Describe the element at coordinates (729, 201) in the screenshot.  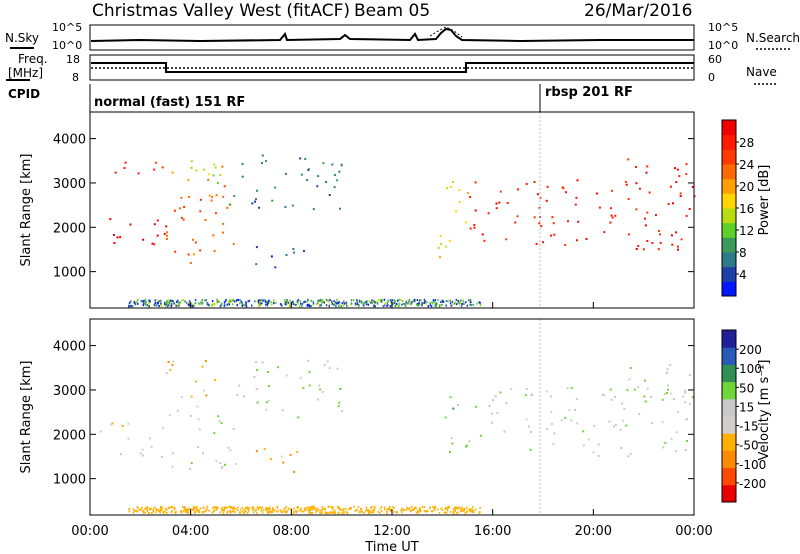
I see `power-colorbar-swatch` at that location.